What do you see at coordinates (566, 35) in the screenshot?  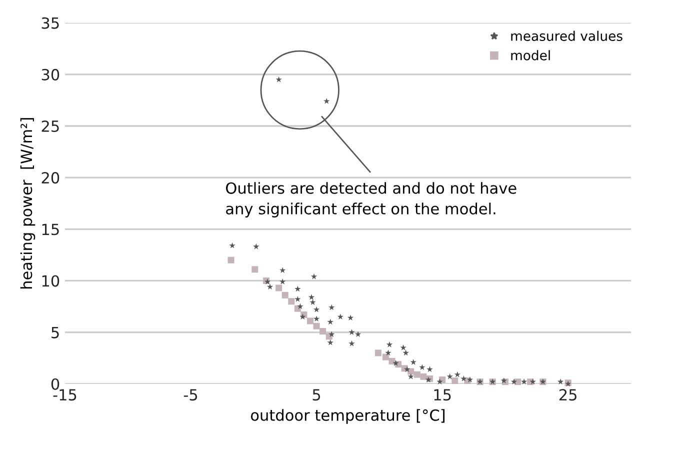 I see `legend-label: measured values` at bounding box center [566, 35].